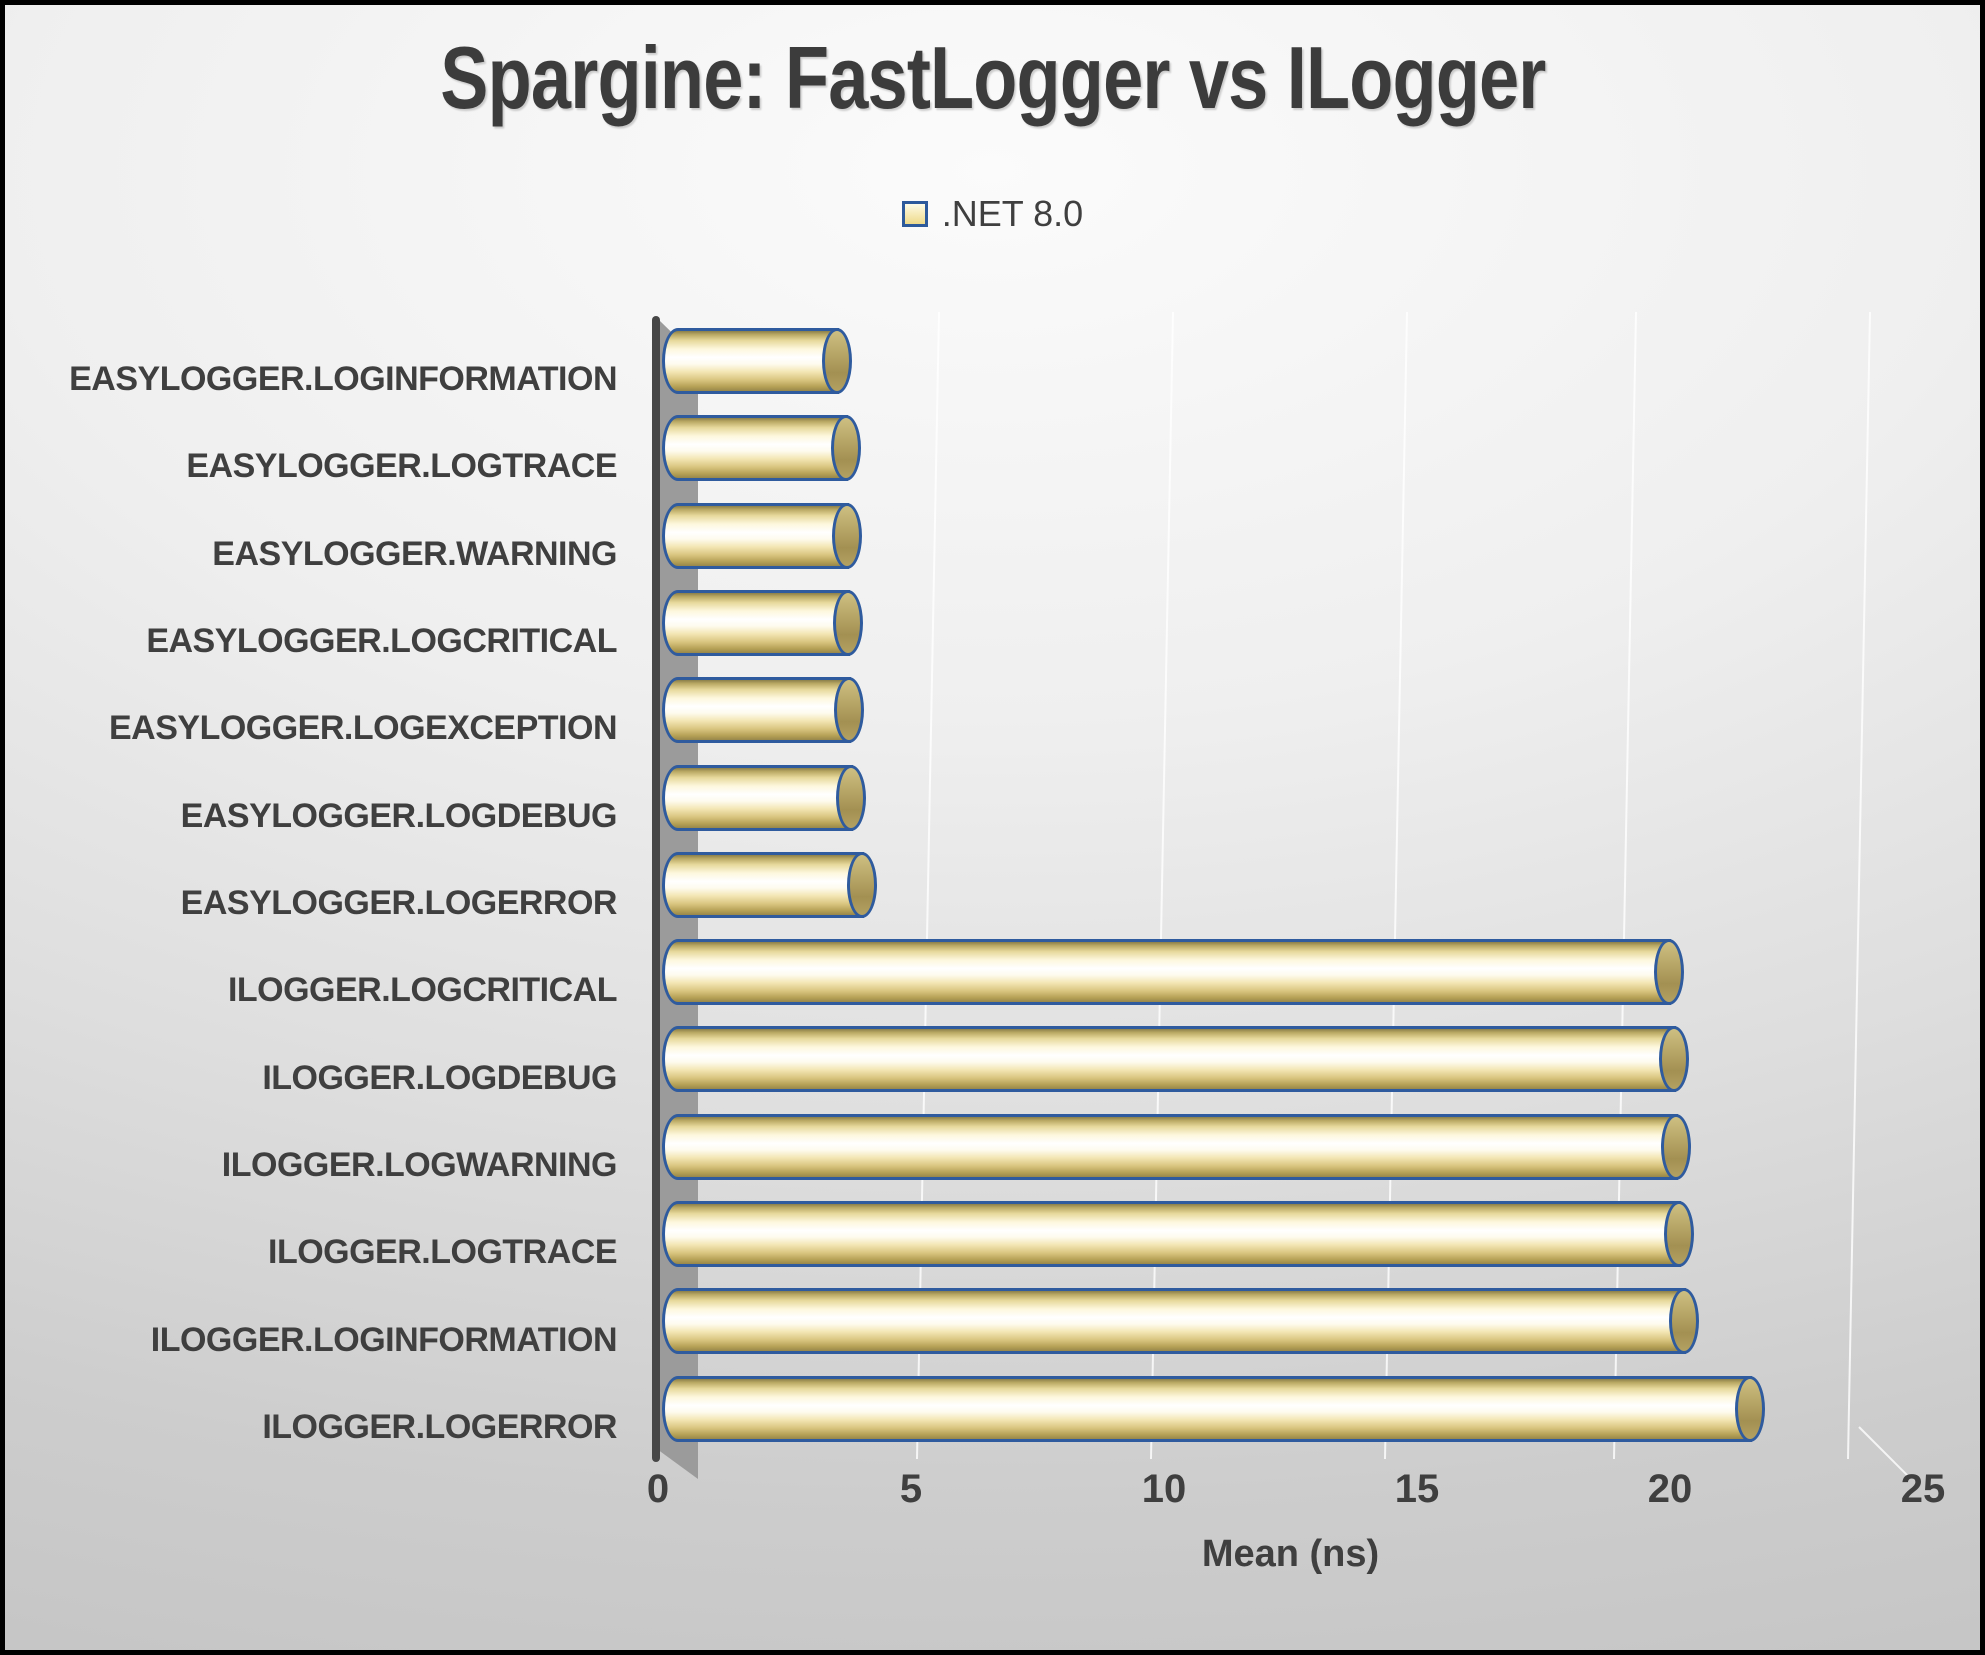 The width and height of the screenshot is (1985, 1655). What do you see at coordinates (422, 990) in the screenshot?
I see `category-label: ILOGGER.LOGCRITICAL` at bounding box center [422, 990].